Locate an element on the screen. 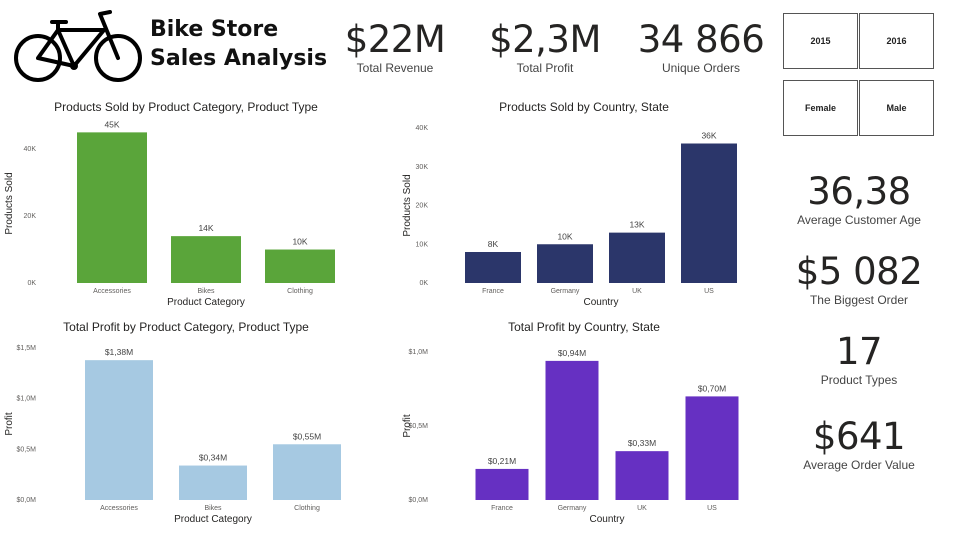 Image resolution: width=959 pixels, height=537 pixels. kpi-label: Average Order Value is located at coordinates (859, 465).